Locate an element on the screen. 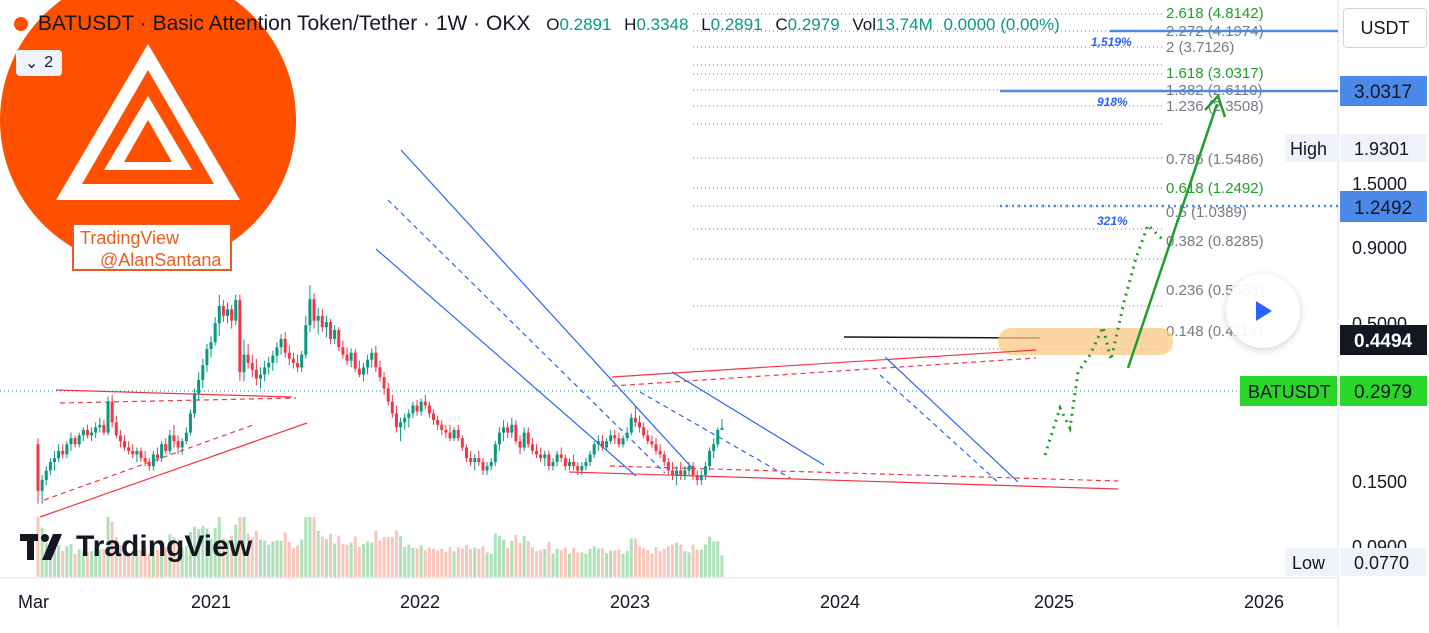 The width and height of the screenshot is (1429, 633). falling-channel-2023 is located at coordinates (732, 425).